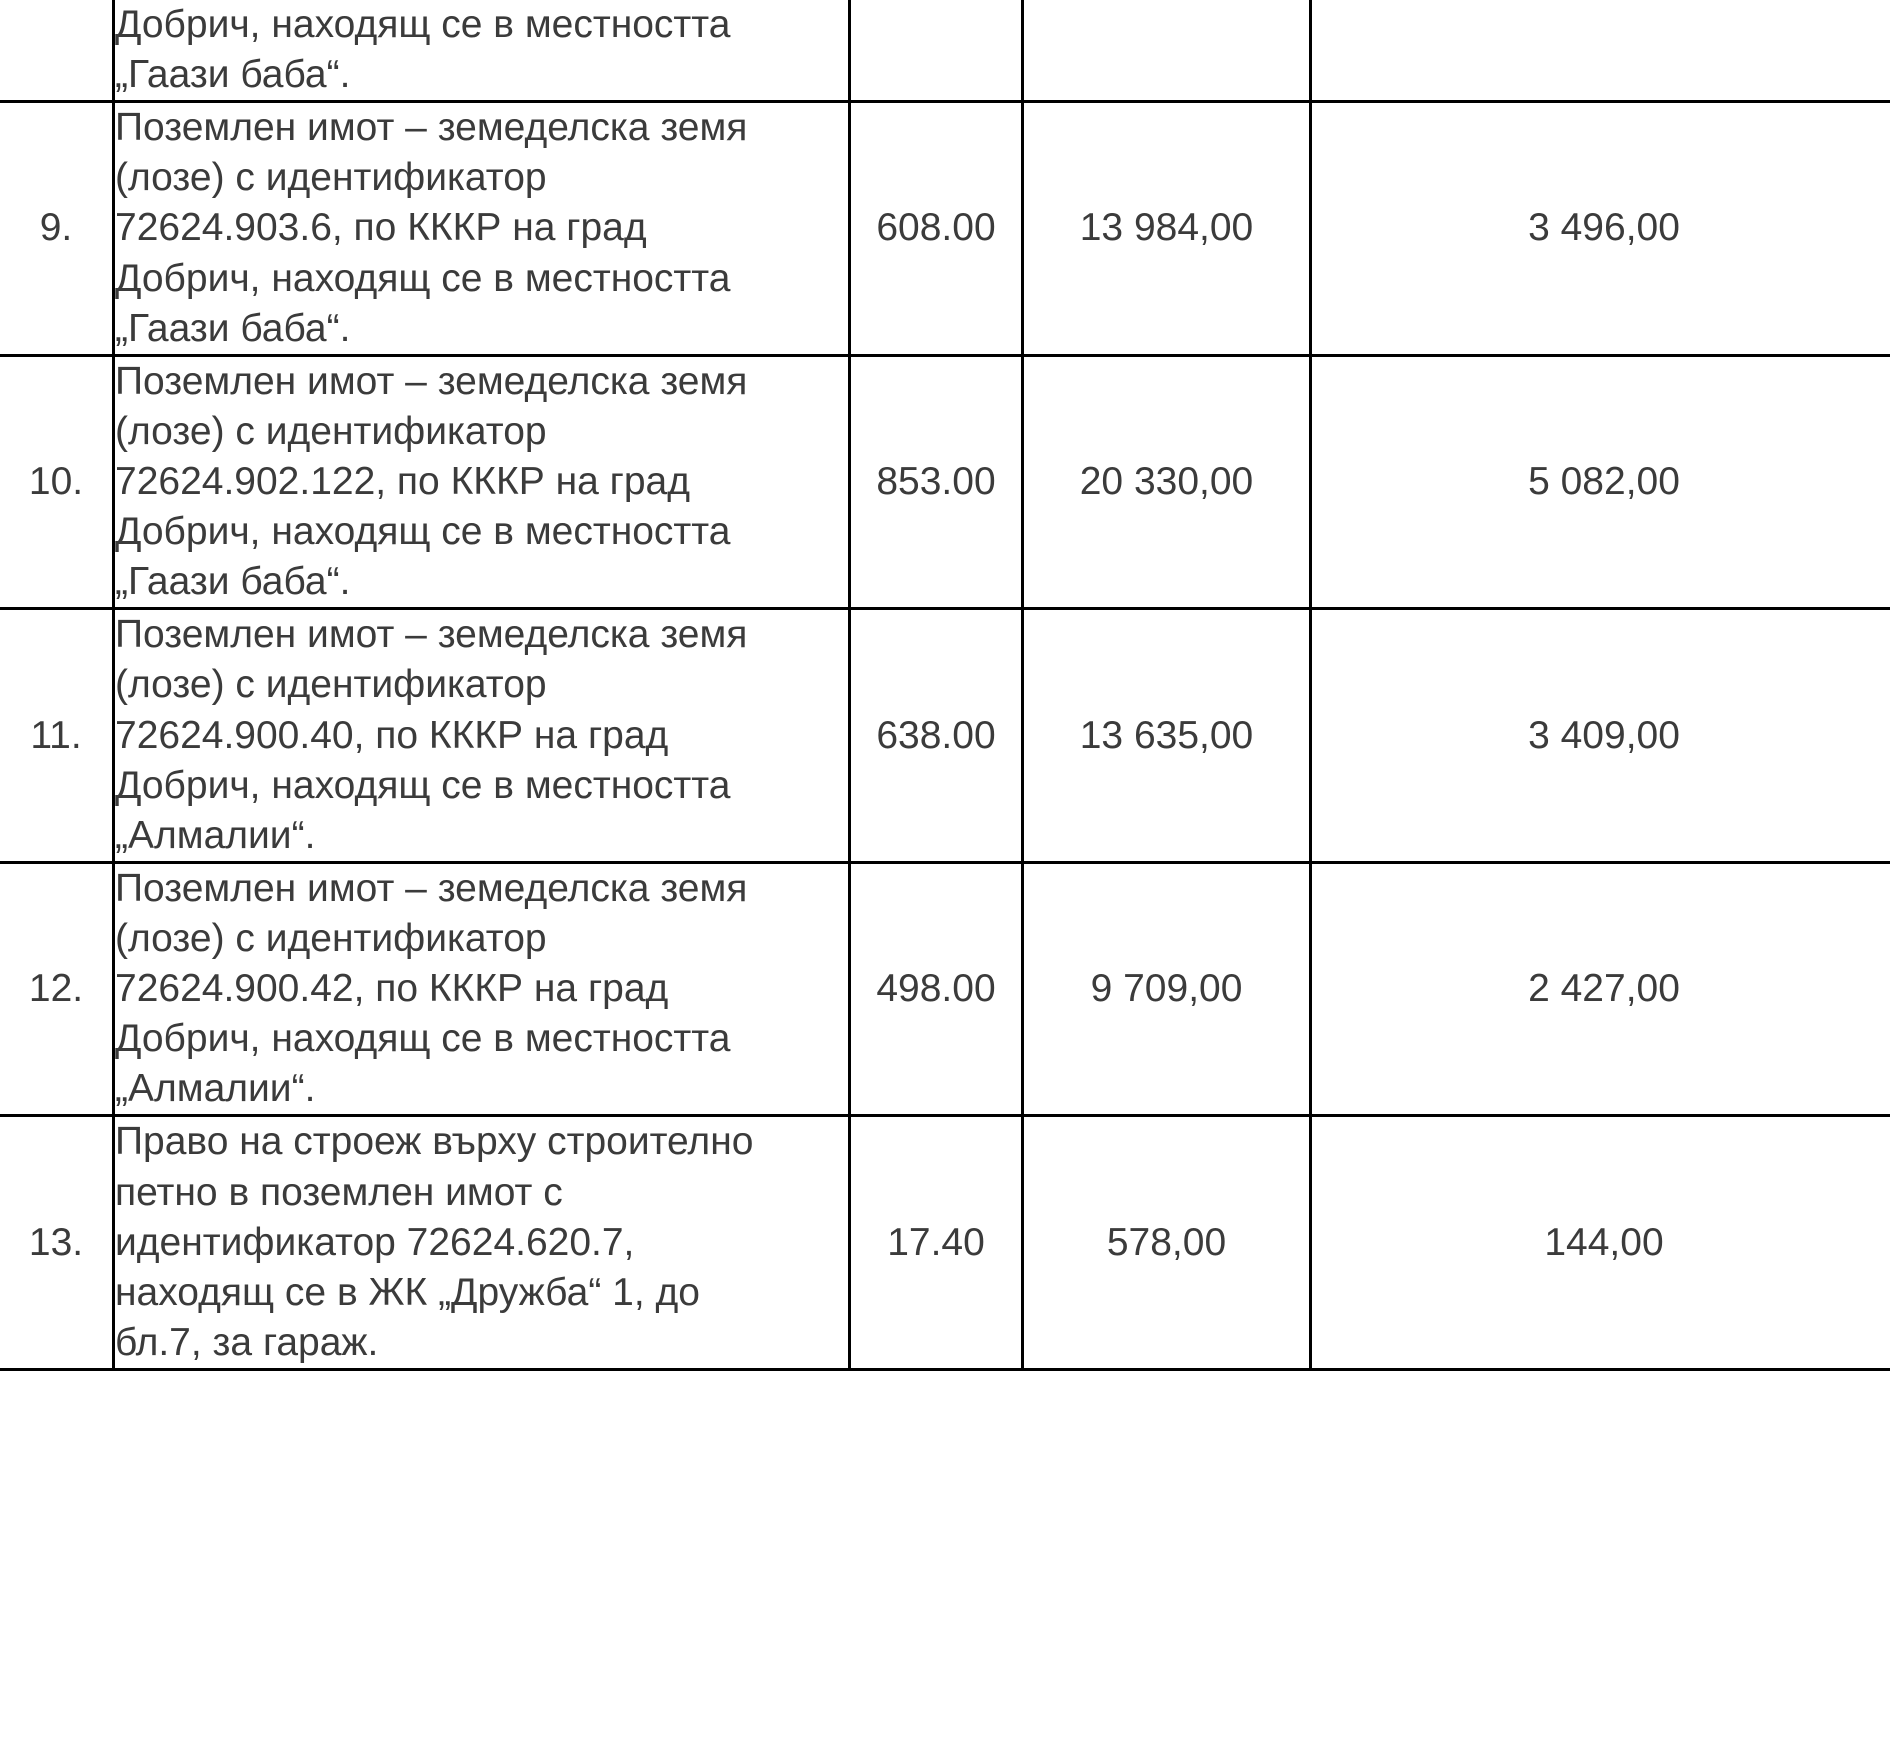  I want to click on row-value-two-cell: 5 082,00, so click(1600, 482).